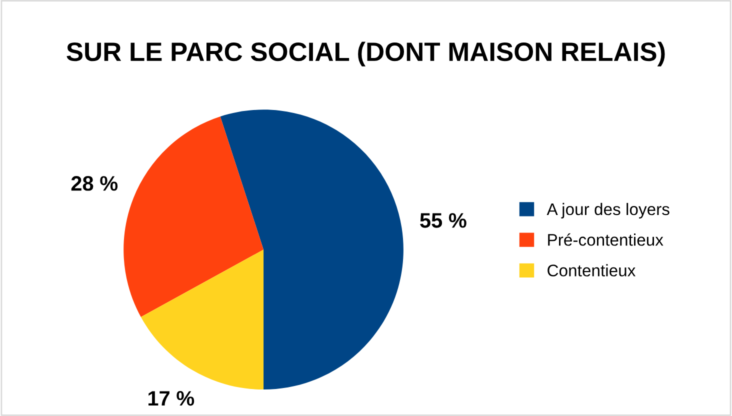 The width and height of the screenshot is (732, 416). What do you see at coordinates (94, 183) in the screenshot?
I see `data-label: 28 %` at bounding box center [94, 183].